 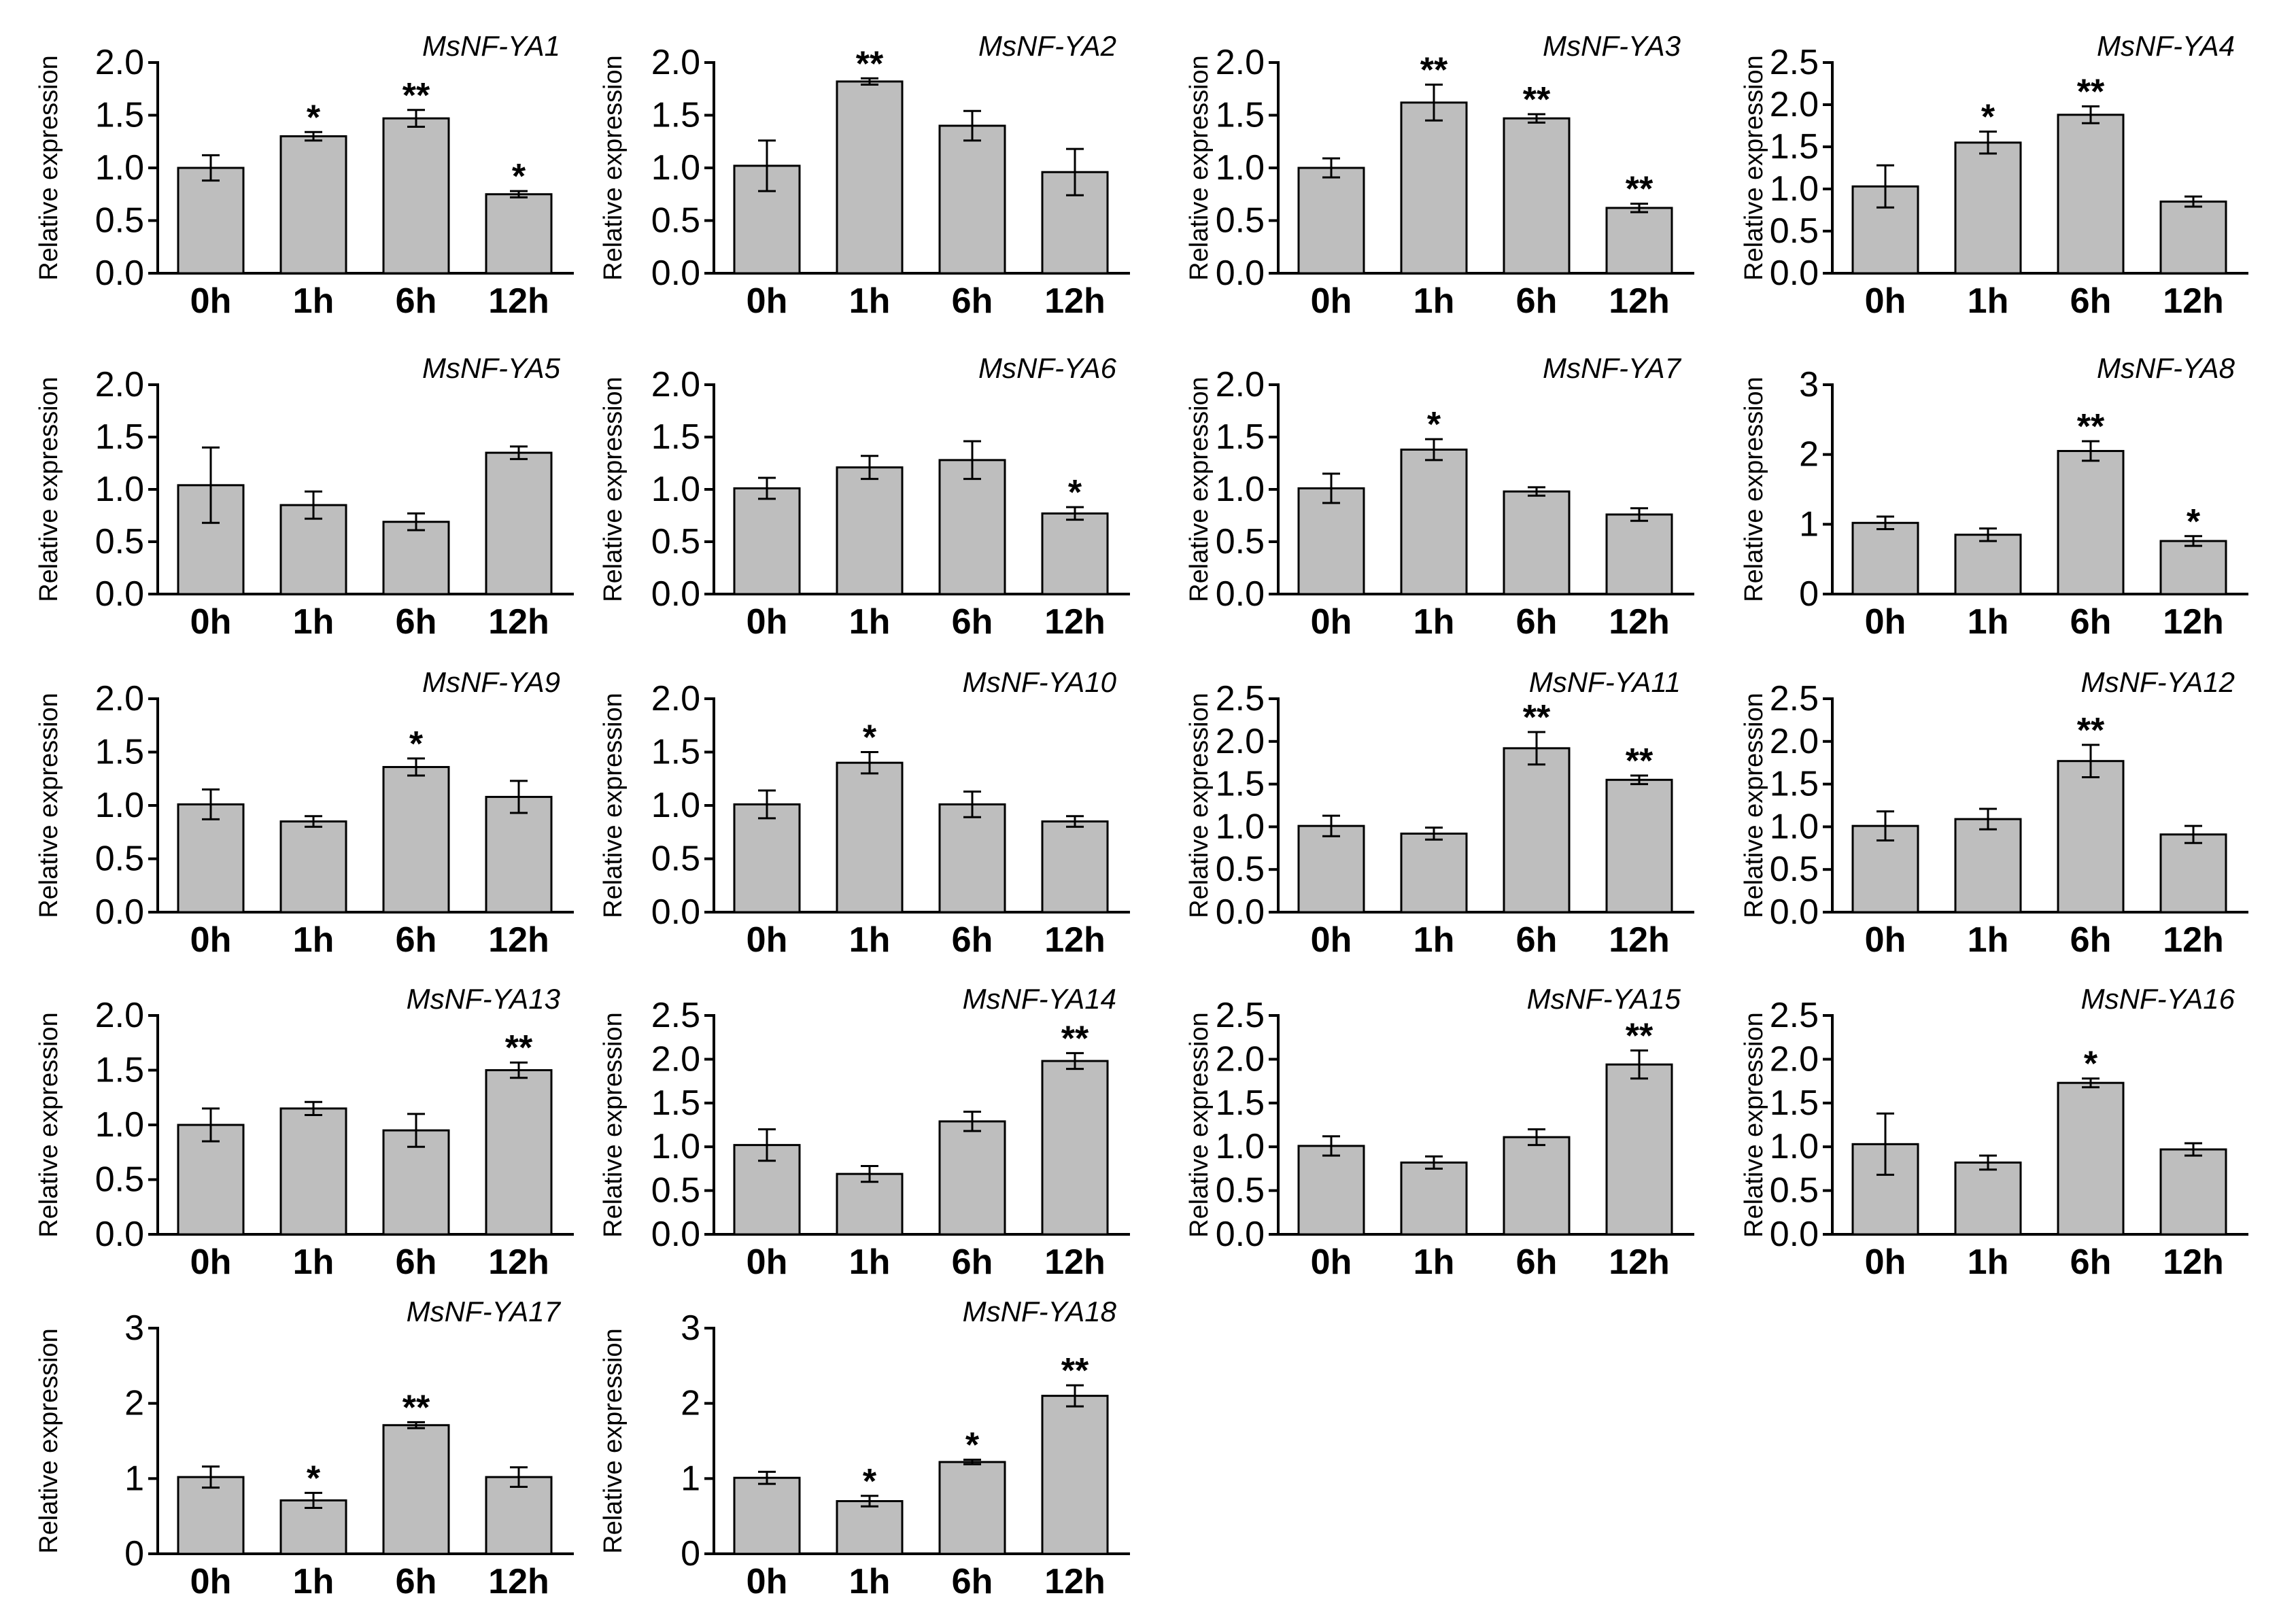 What do you see at coordinates (1040, 1311) in the screenshot?
I see `chart-title: MsNF-YA18` at bounding box center [1040, 1311].